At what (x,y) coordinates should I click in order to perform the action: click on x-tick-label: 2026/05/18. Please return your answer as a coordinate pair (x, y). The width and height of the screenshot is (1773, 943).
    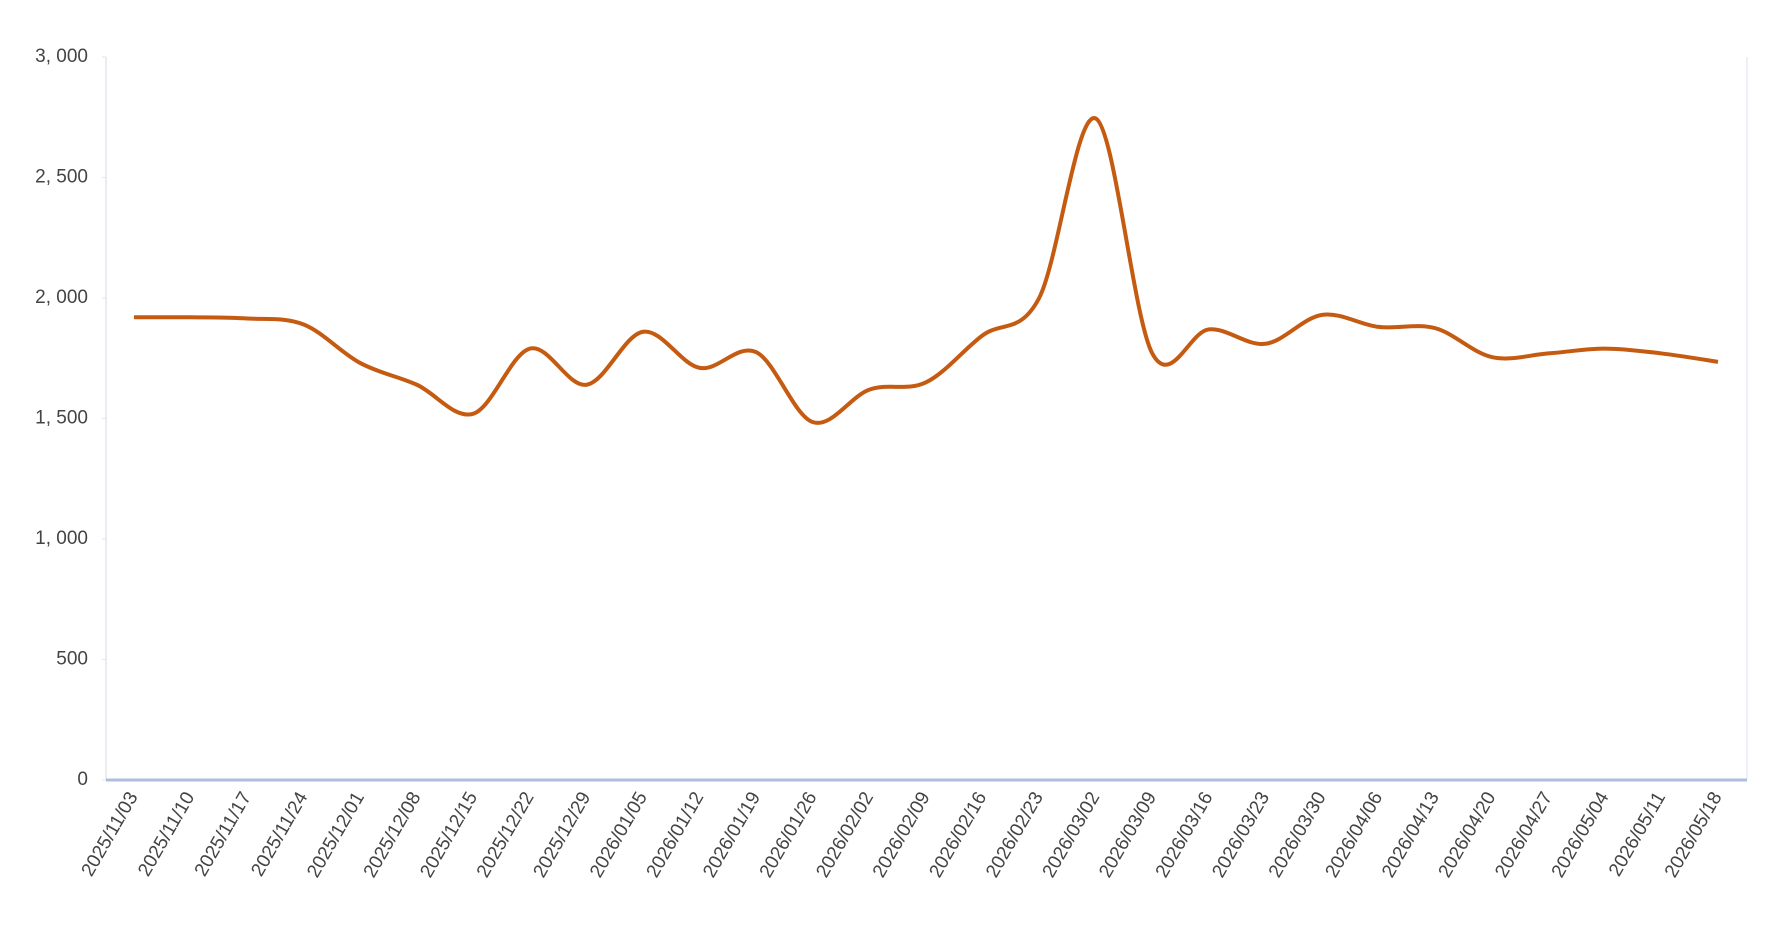
    Looking at the image, I should click on (1694, 835).